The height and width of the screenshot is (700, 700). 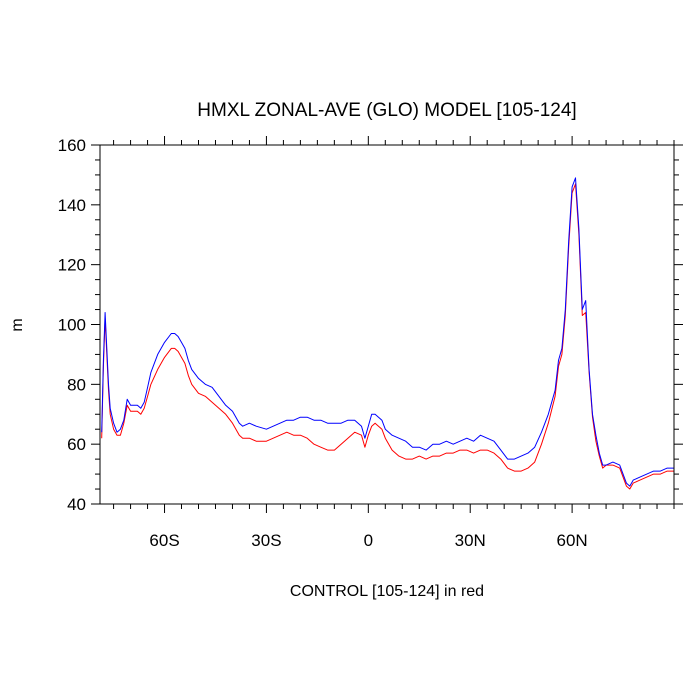 I want to click on y-axis-label: m, so click(x=17, y=324).